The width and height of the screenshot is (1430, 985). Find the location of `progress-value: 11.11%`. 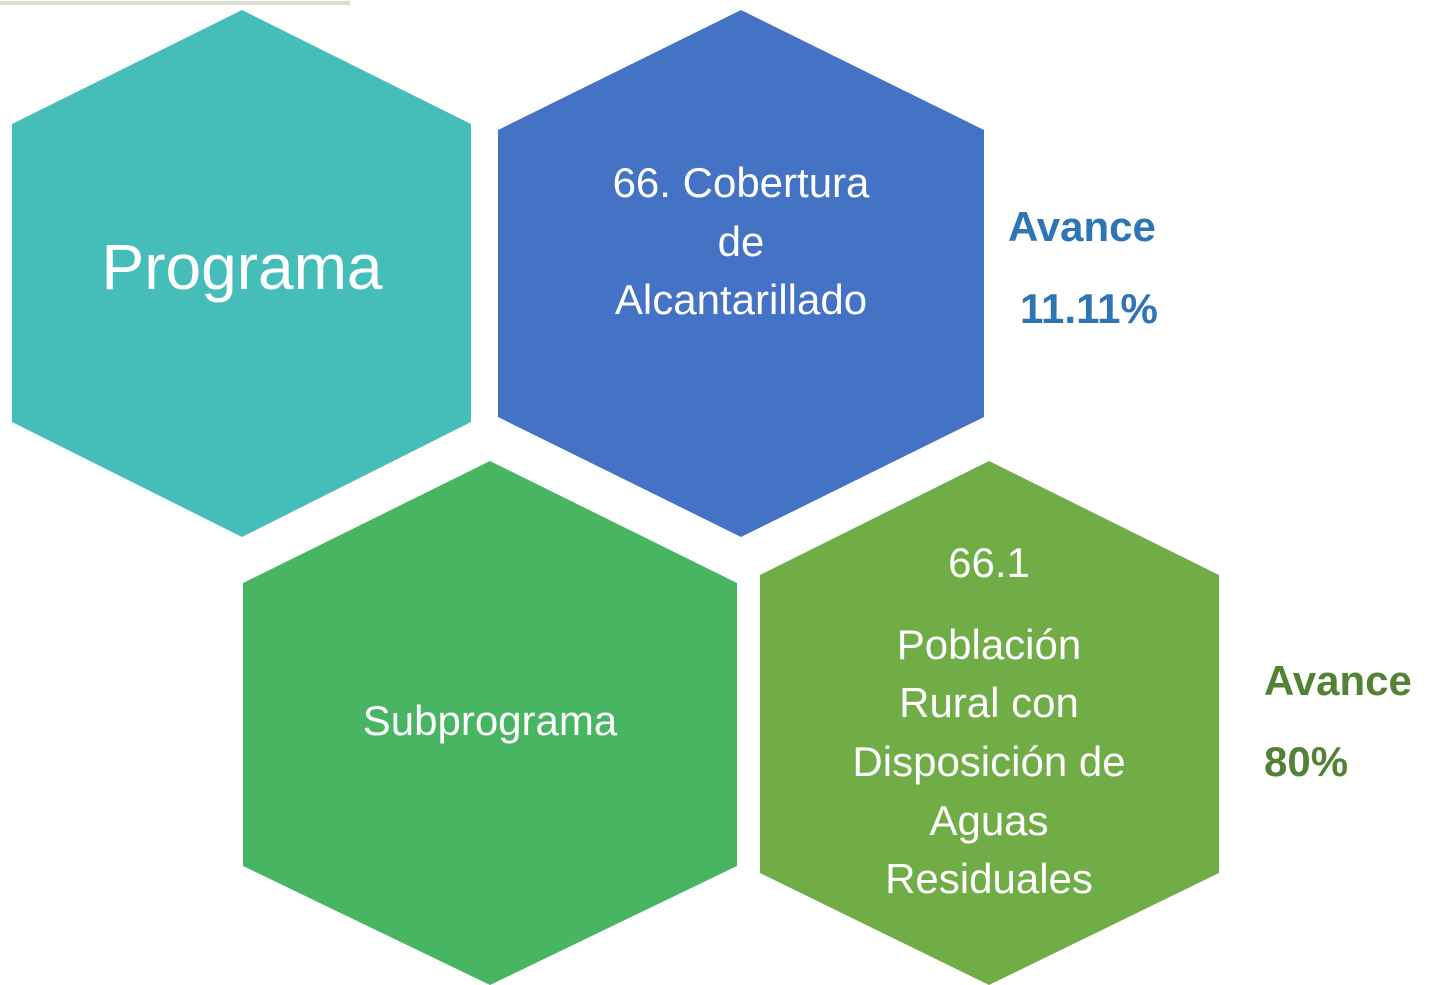

progress-value: 11.11% is located at coordinates (1089, 308).